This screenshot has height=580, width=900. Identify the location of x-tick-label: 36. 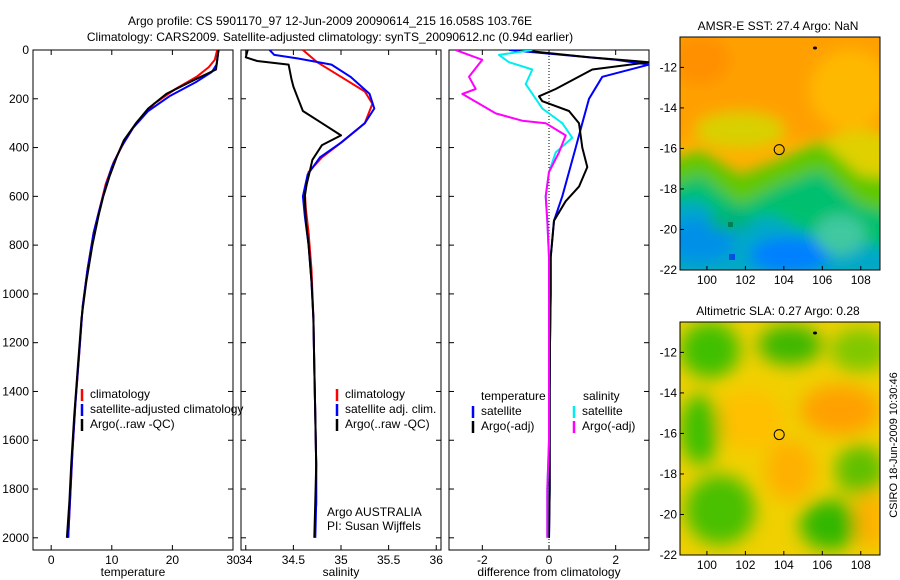
(437, 560).